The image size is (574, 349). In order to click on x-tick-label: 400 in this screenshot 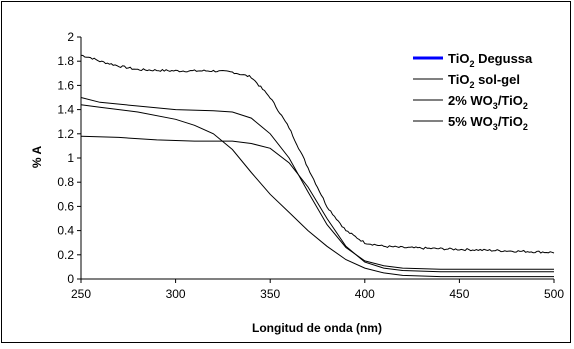, I will do `click(365, 294)`.